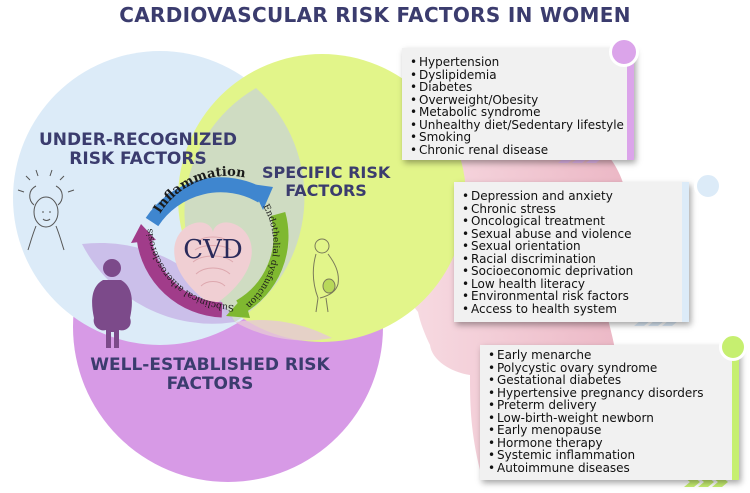 This screenshot has width=750, height=493. I want to click on list-item: Depression and anxiety, so click(572, 196).